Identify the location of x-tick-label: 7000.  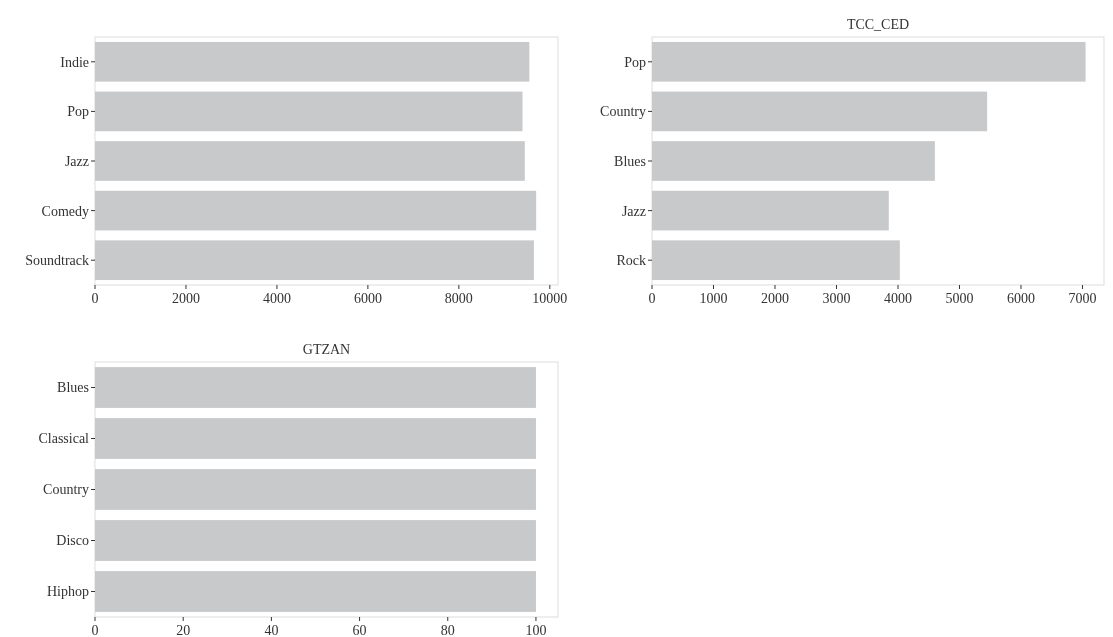
(1082, 298).